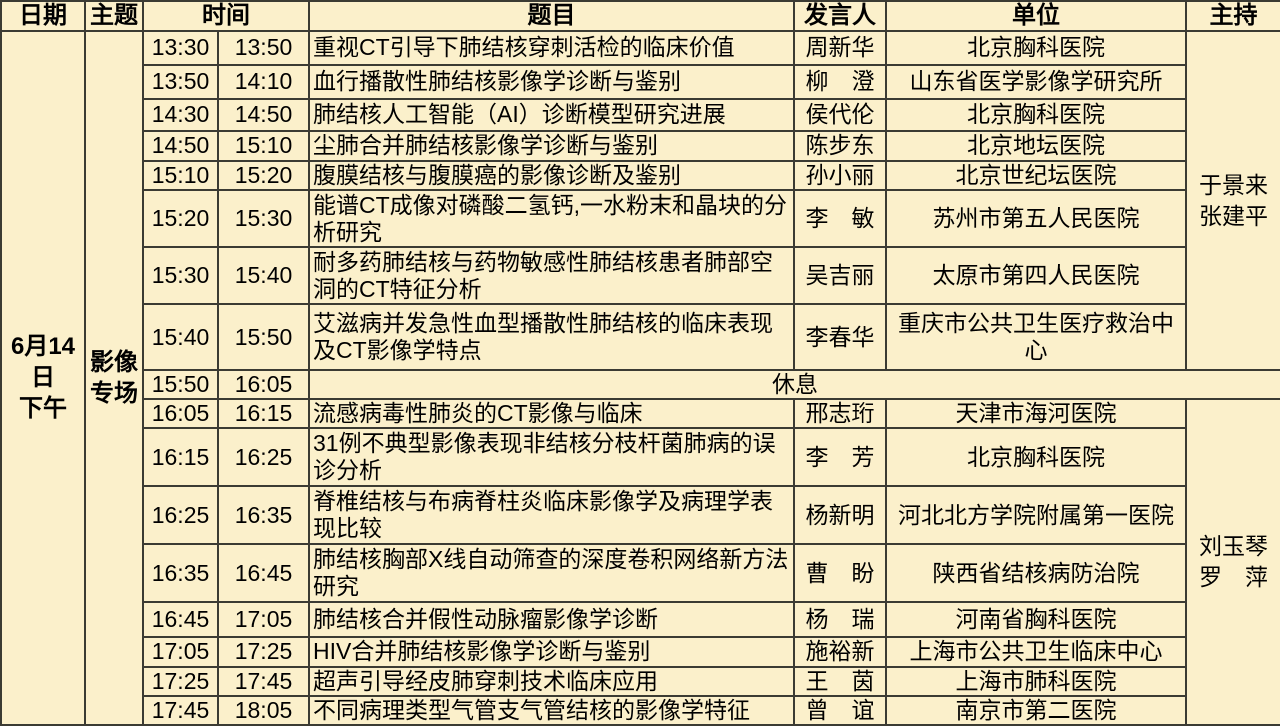  I want to click on unit-cell: 重庆市公共卫生医疗救治中心, so click(1036, 337).